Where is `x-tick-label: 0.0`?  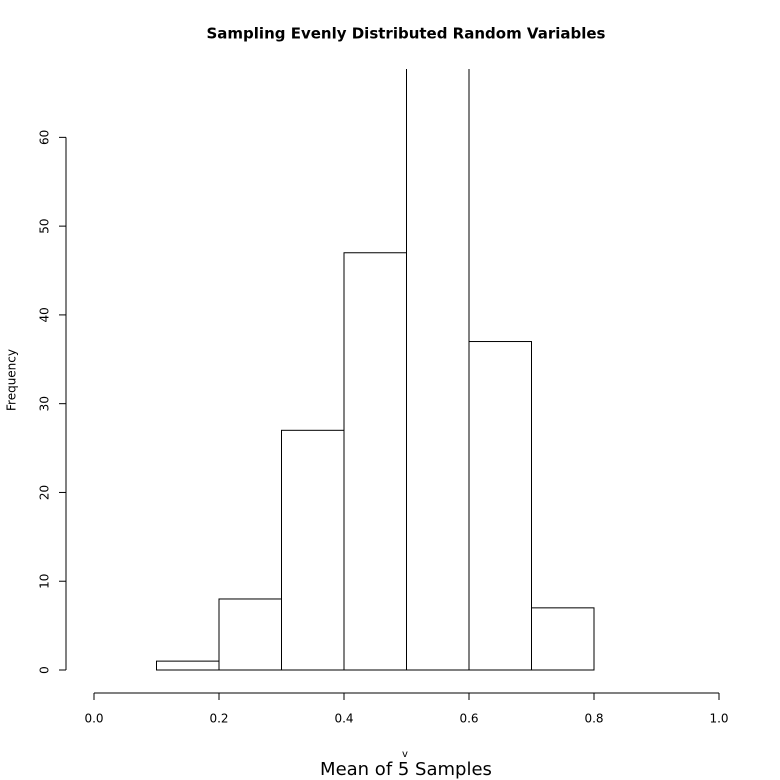 x-tick-label: 0.0 is located at coordinates (93, 719).